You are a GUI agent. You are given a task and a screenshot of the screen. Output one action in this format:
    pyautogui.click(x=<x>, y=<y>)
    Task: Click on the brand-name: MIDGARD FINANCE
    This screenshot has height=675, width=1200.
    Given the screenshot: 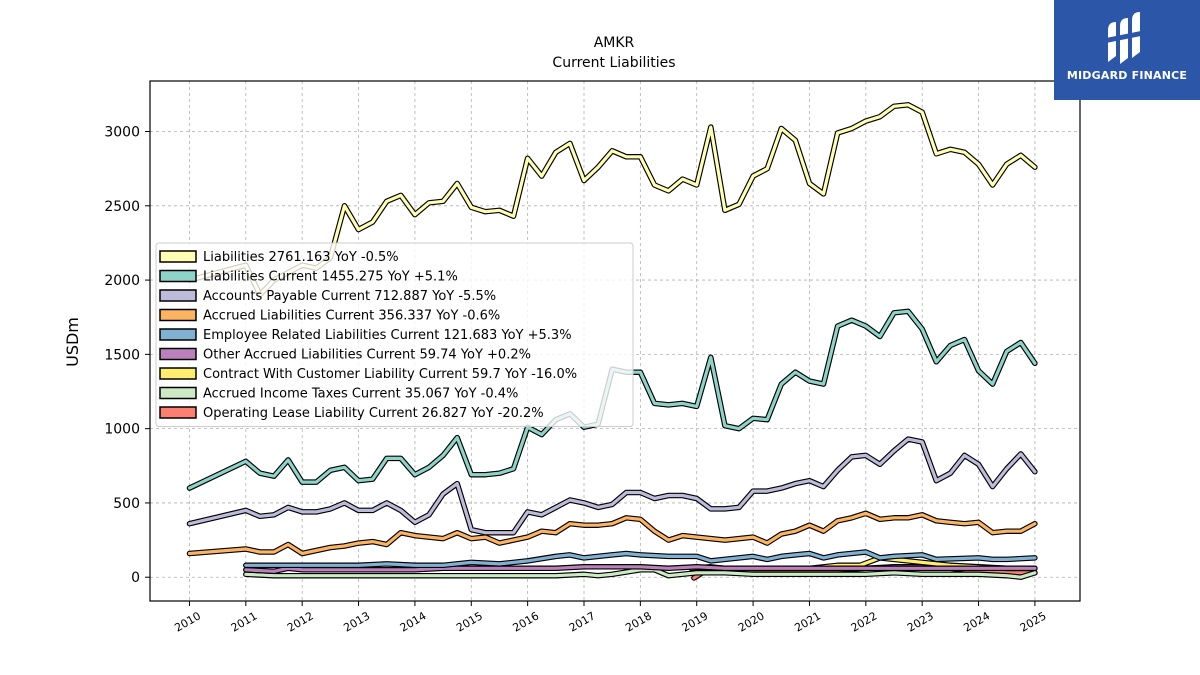 What is the action you would take?
    pyautogui.click(x=1127, y=75)
    